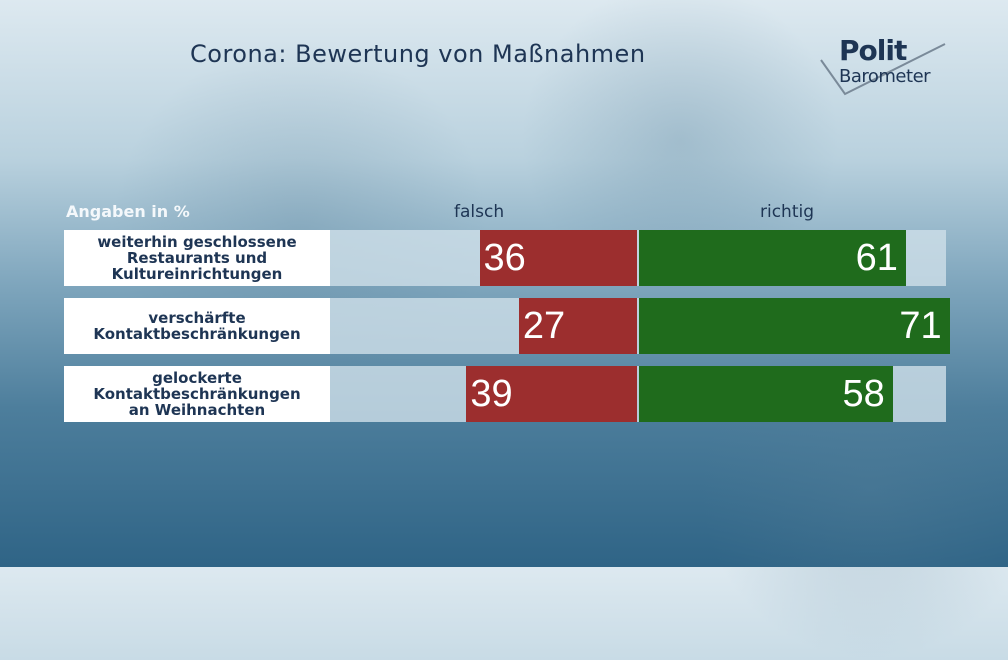 The image size is (1008, 660). What do you see at coordinates (638, 258) in the screenshot?
I see `bar-track: 36 61` at bounding box center [638, 258].